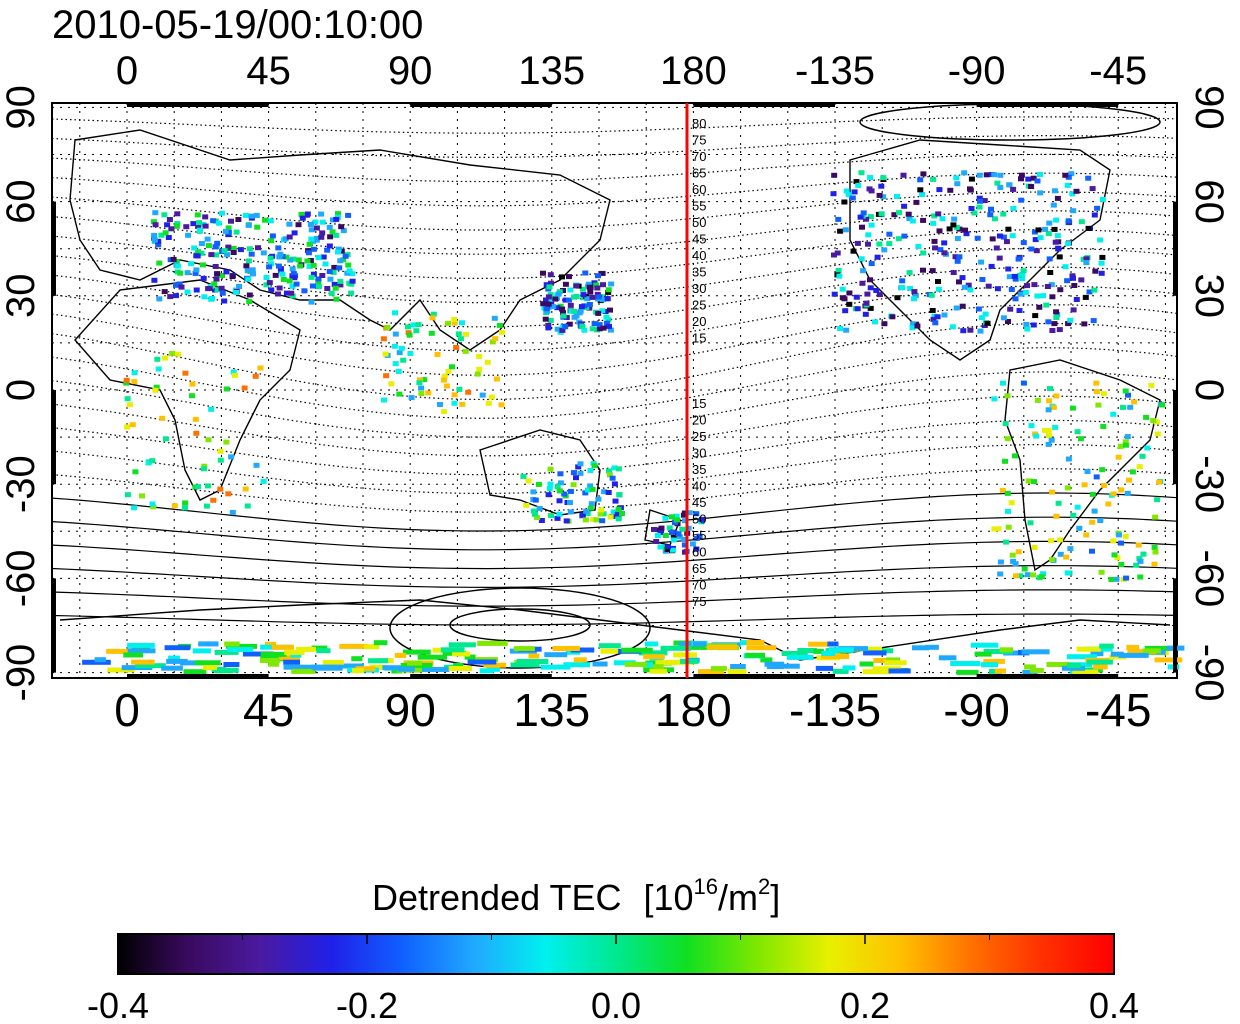 The image size is (1240, 1024). Describe the element at coordinates (410, 710) in the screenshot. I see `lon-tick-bottom: 90` at that location.